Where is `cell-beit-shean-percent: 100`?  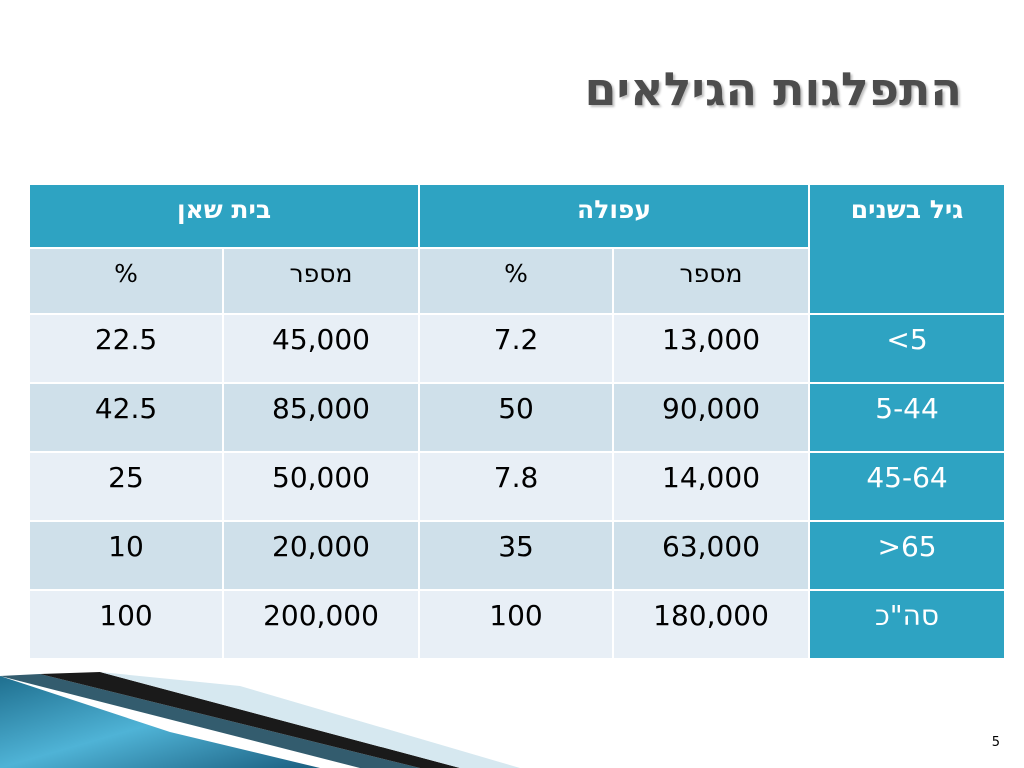 cell-beit-shean-percent: 100 is located at coordinates (126, 624).